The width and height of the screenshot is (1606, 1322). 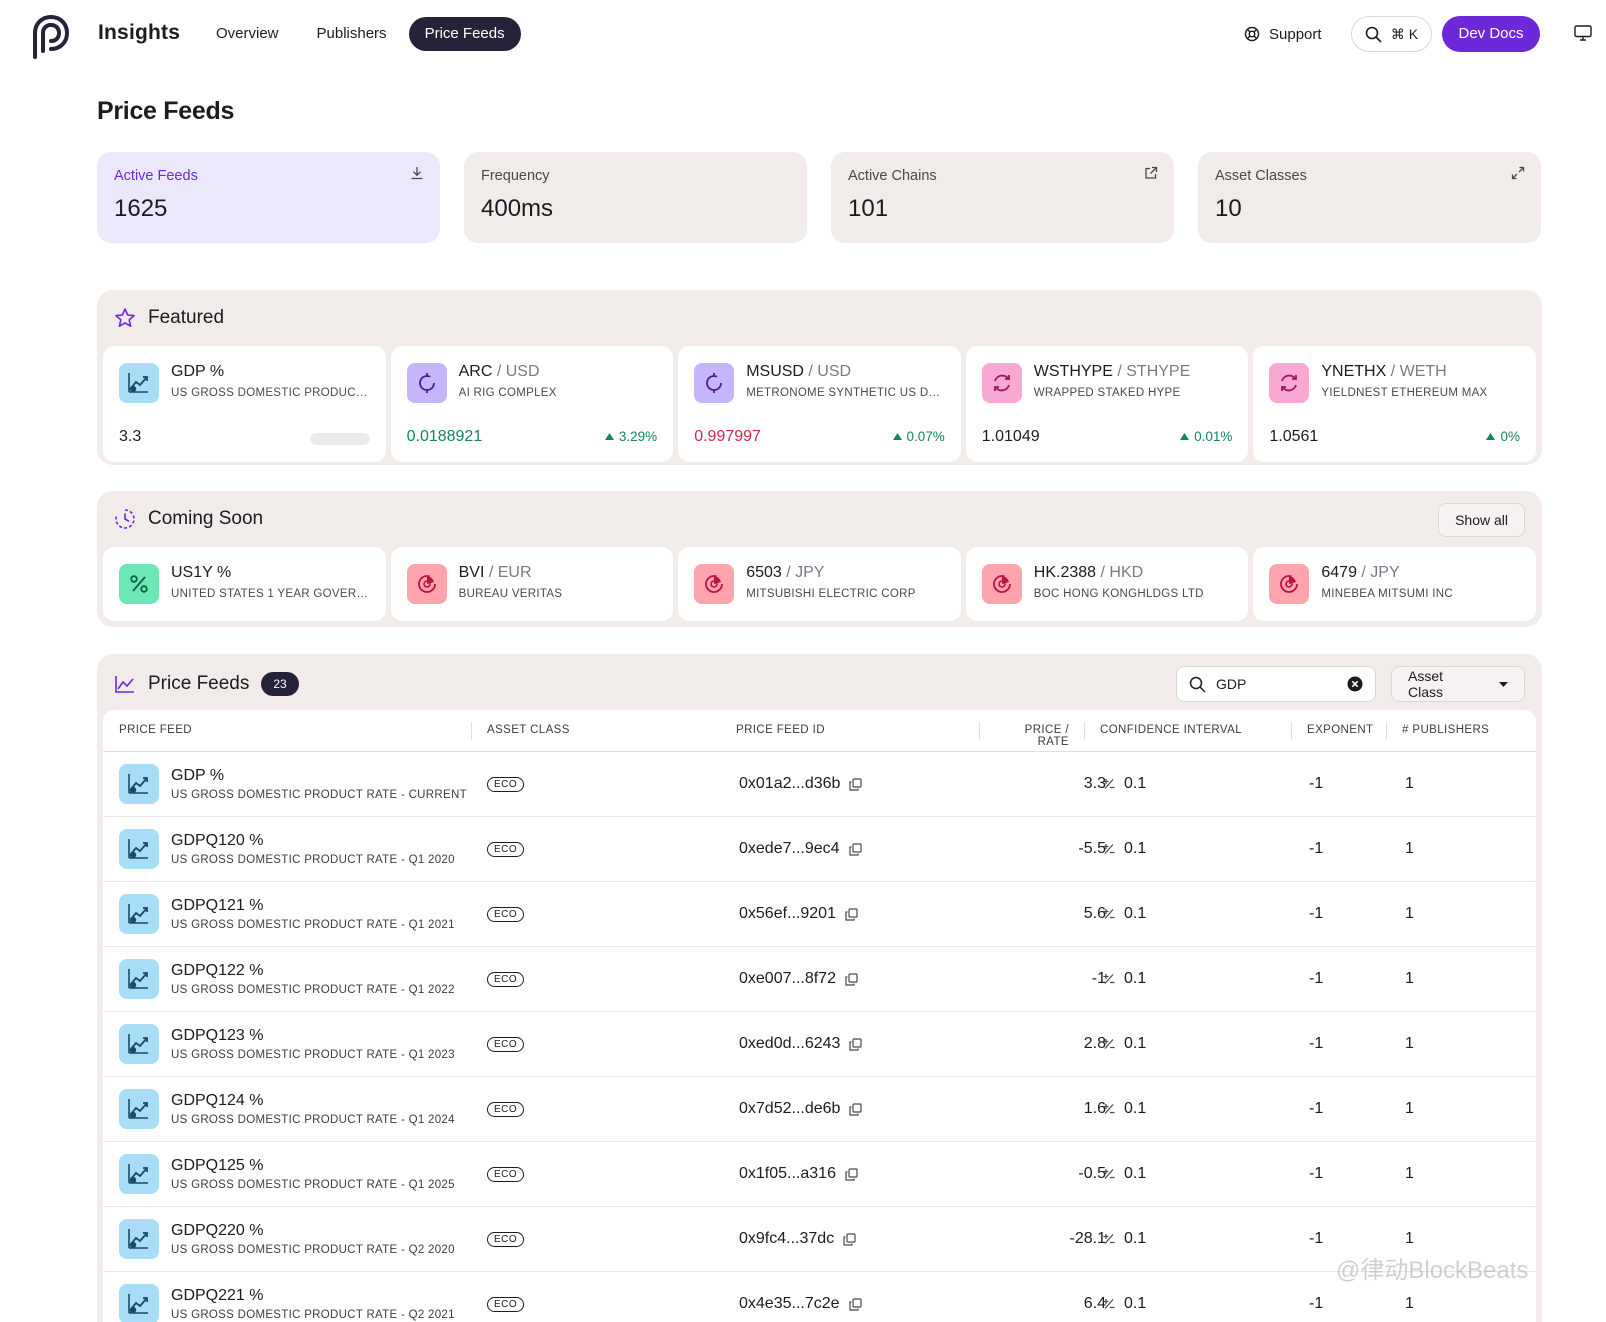 I want to click on feed-description: METRONOME SYNTHETIC US DOLLAR, so click(x=846, y=393).